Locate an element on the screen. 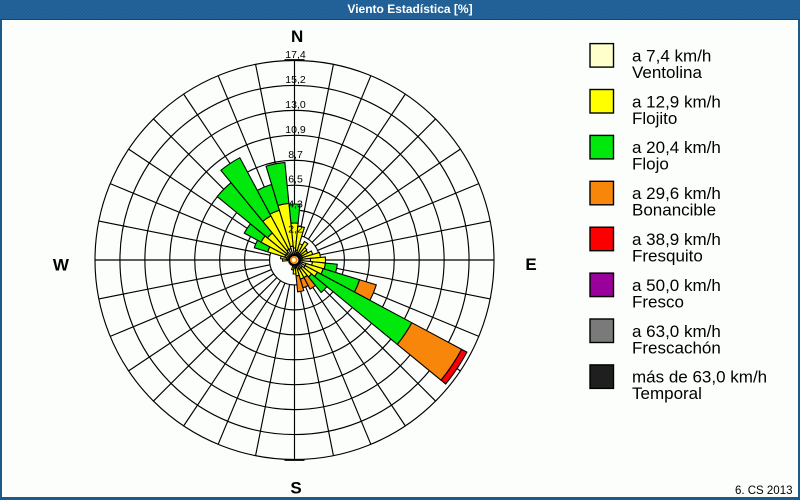 The height and width of the screenshot is (500, 800). svg-text: Ventolina is located at coordinates (667, 72).